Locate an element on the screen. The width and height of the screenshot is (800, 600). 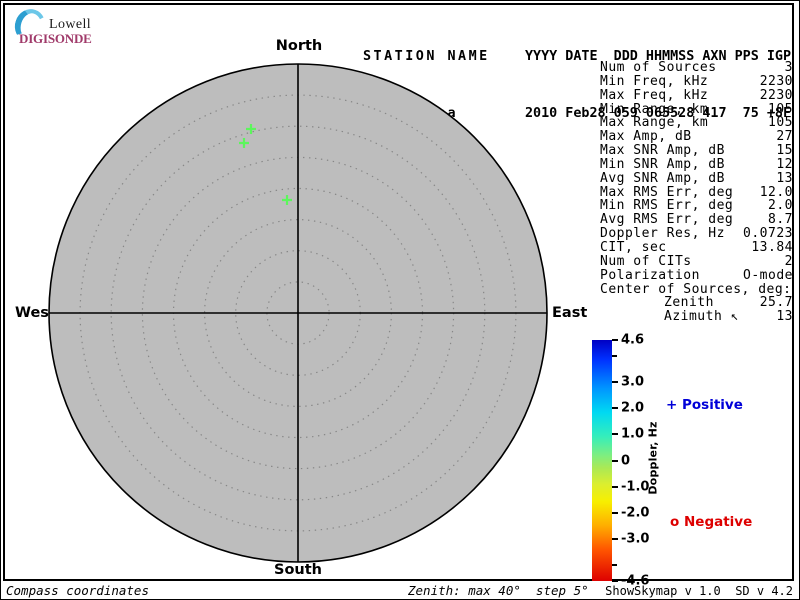
stat-label: Max Range, km is located at coordinates (654, 123).